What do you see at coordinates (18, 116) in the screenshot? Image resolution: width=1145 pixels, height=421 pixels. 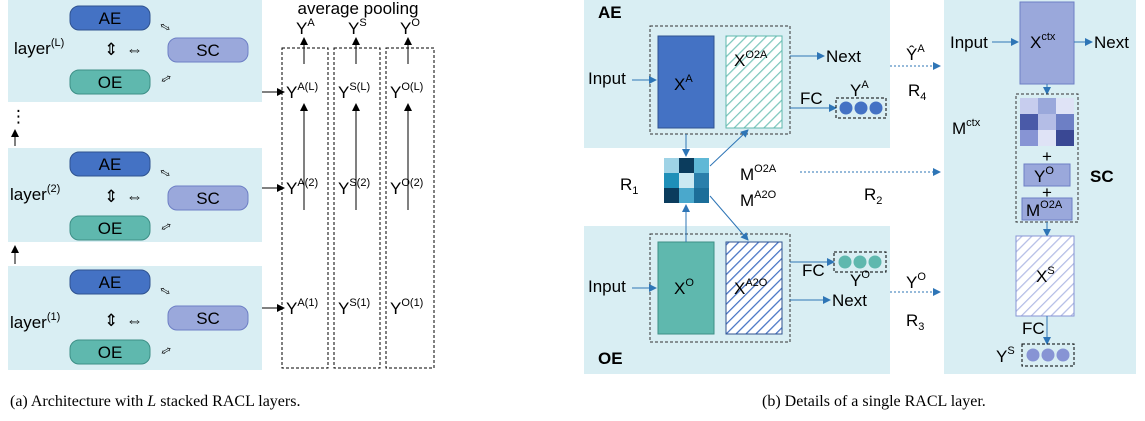 I see `vertical-ellipsis: ⋮` at bounding box center [18, 116].